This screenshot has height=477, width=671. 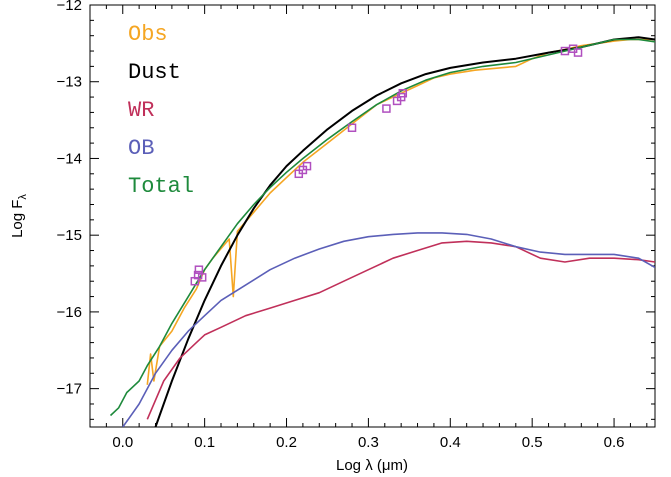 What do you see at coordinates (17, 219) in the screenshot?
I see `y-axis-label-main: Log F` at bounding box center [17, 219].